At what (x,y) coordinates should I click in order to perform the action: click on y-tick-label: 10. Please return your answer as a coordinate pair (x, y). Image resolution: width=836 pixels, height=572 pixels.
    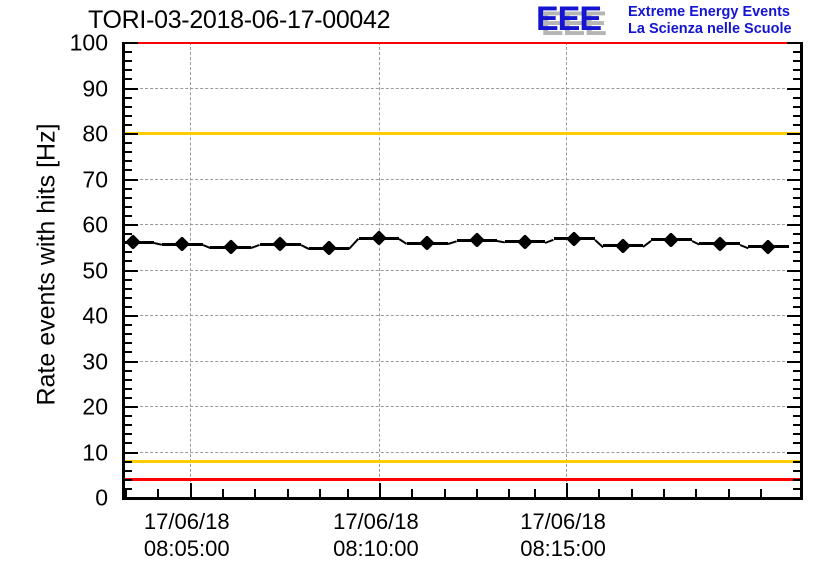
    Looking at the image, I should click on (95, 452).